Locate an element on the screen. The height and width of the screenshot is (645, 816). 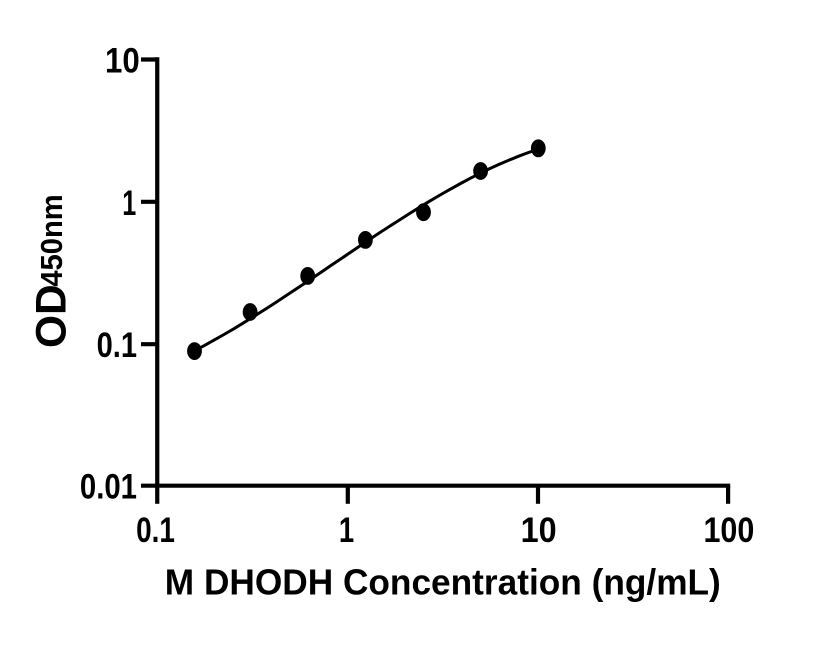
svg-text: OD is located at coordinates (52, 316).